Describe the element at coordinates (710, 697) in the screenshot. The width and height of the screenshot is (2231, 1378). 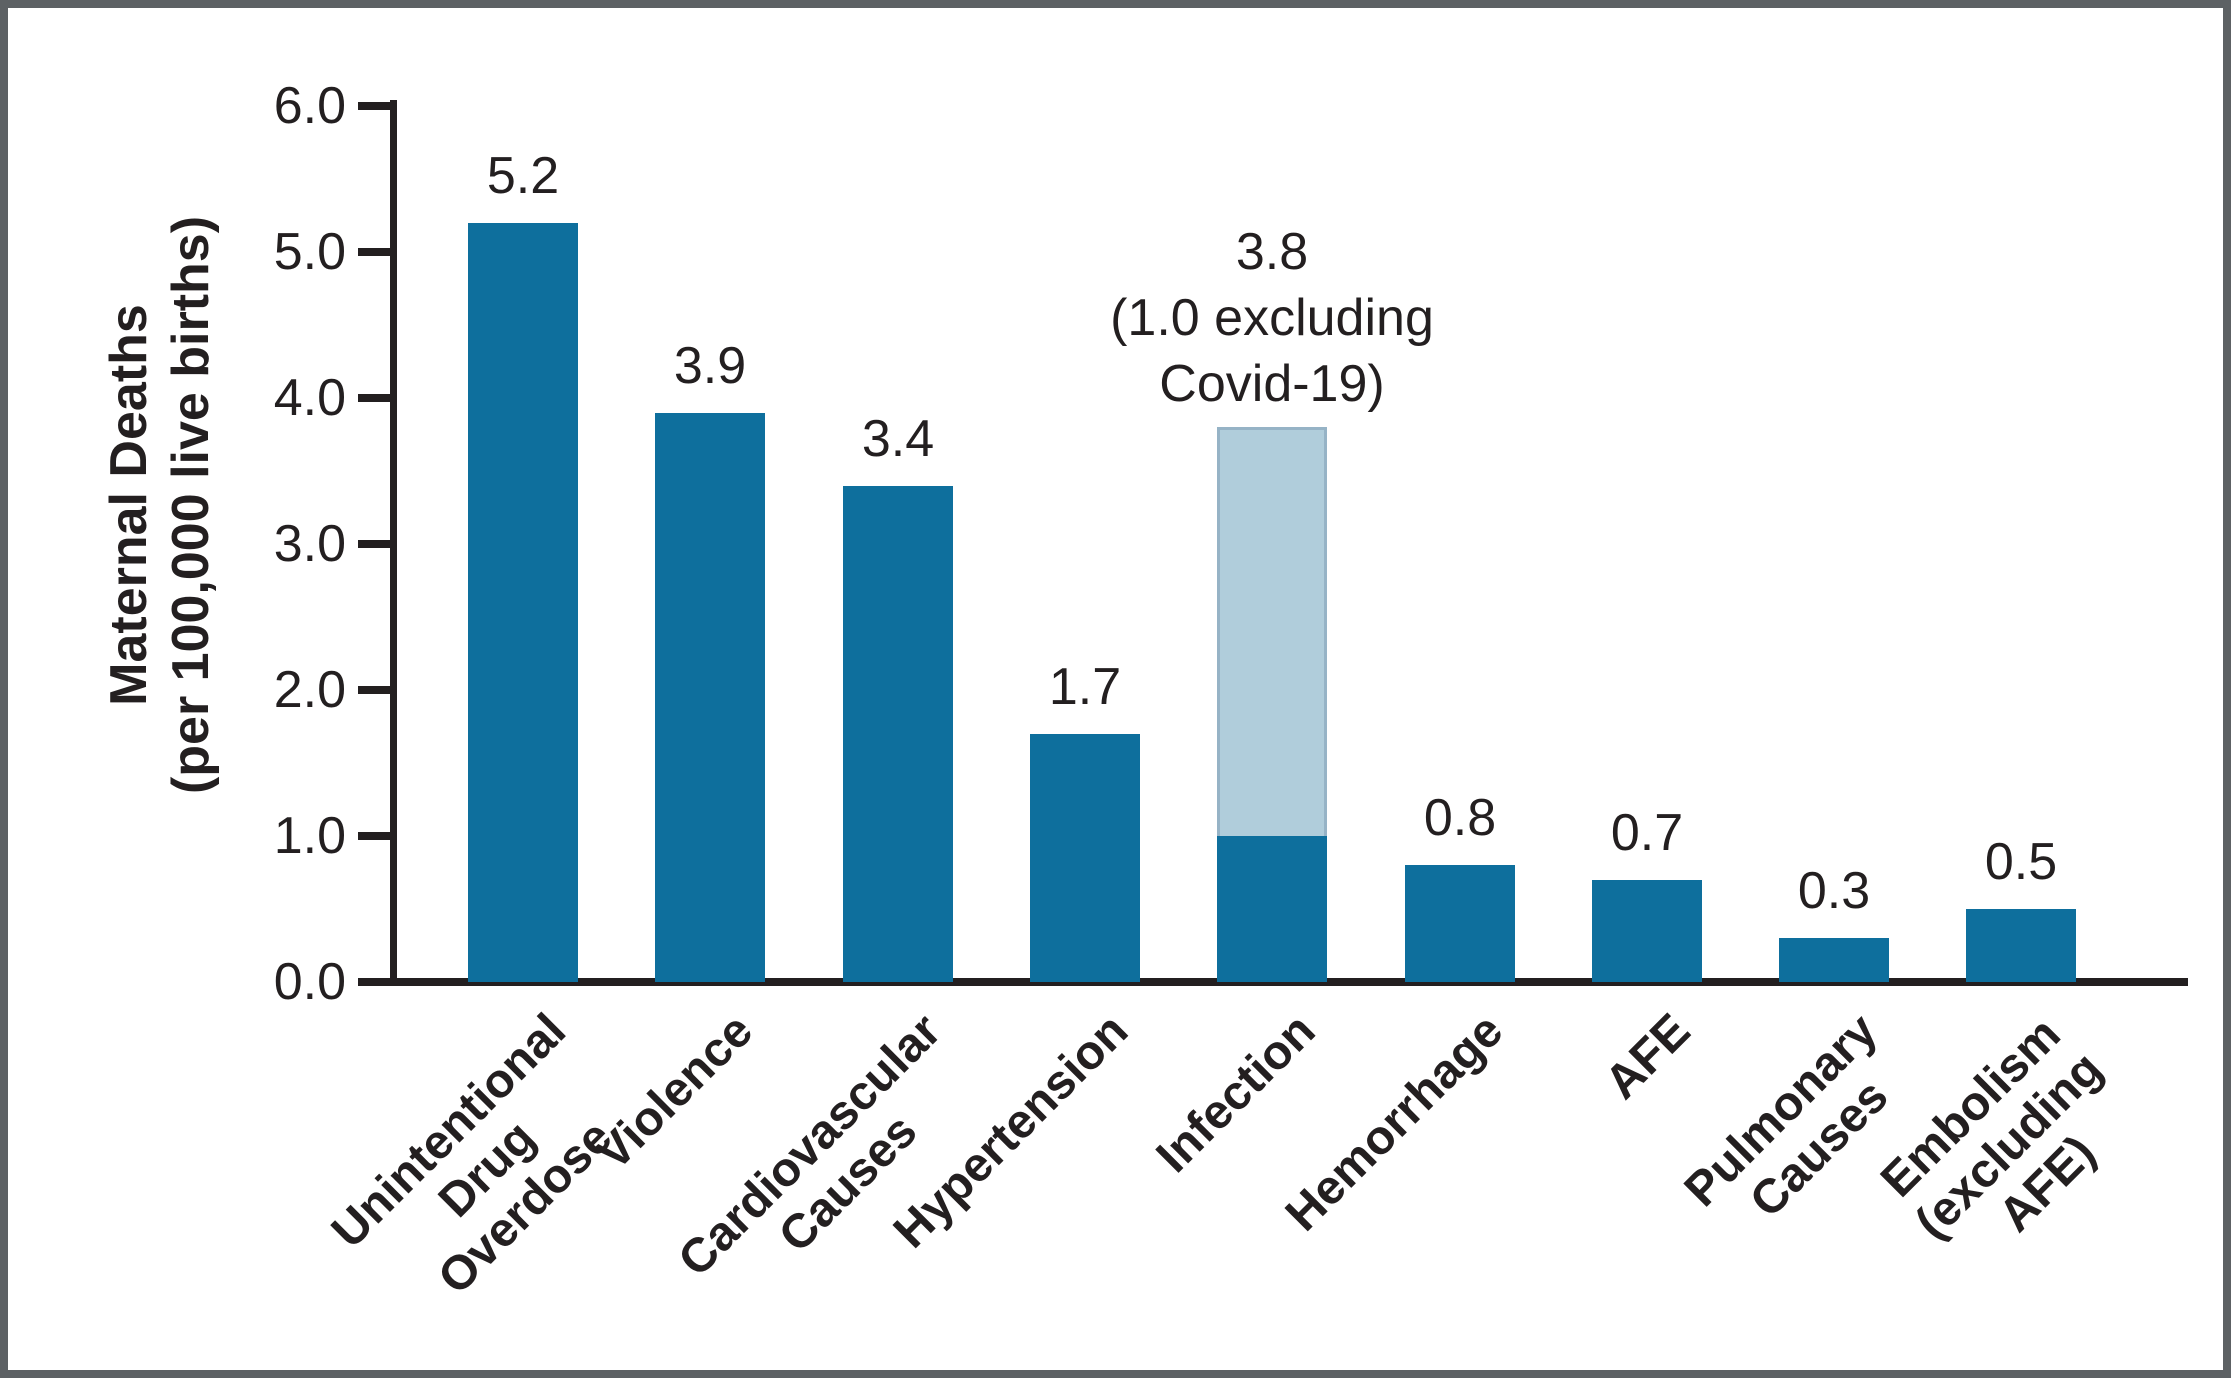
I see `bar-segment-violence` at that location.